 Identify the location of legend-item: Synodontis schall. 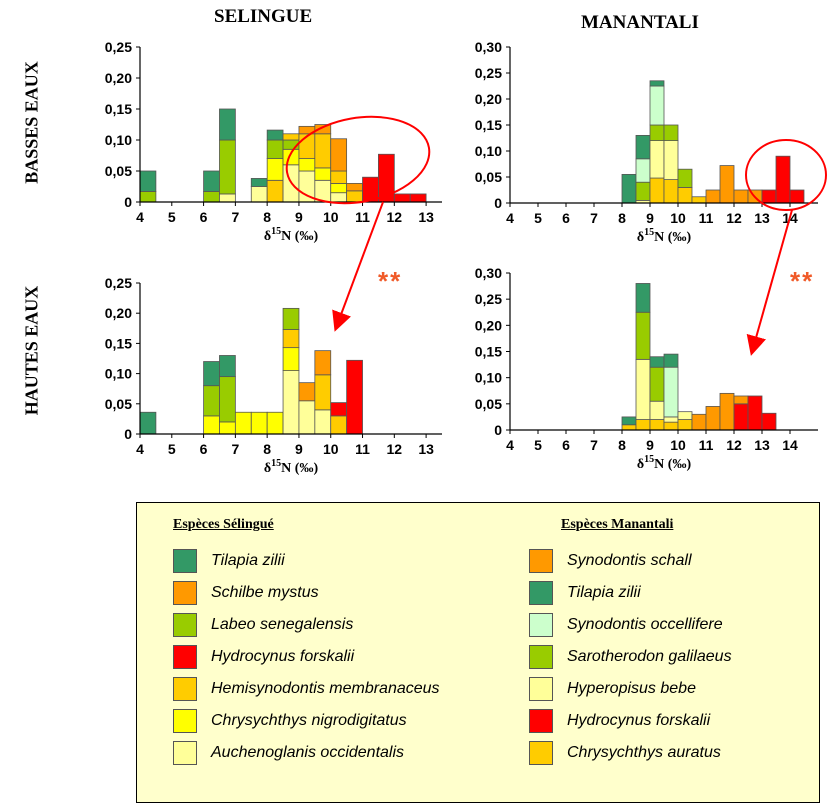
(630, 561).